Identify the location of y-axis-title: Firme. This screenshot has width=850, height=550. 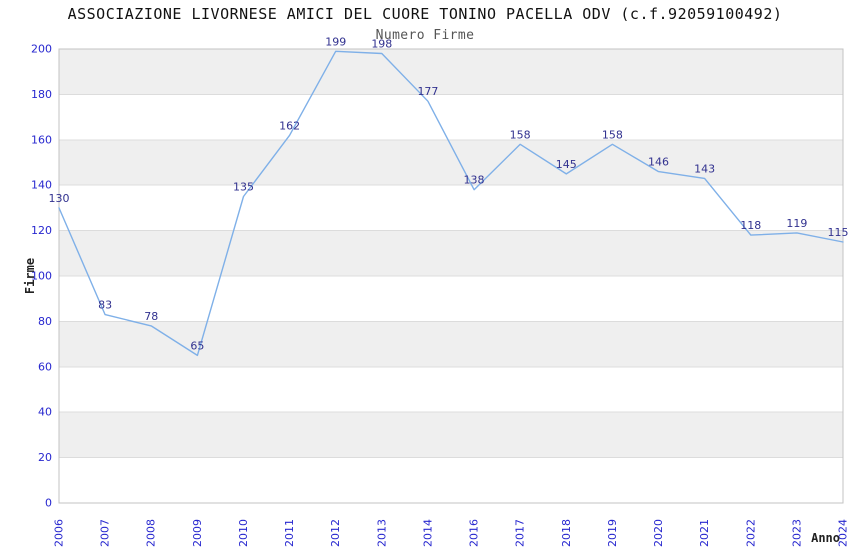
(30, 276).